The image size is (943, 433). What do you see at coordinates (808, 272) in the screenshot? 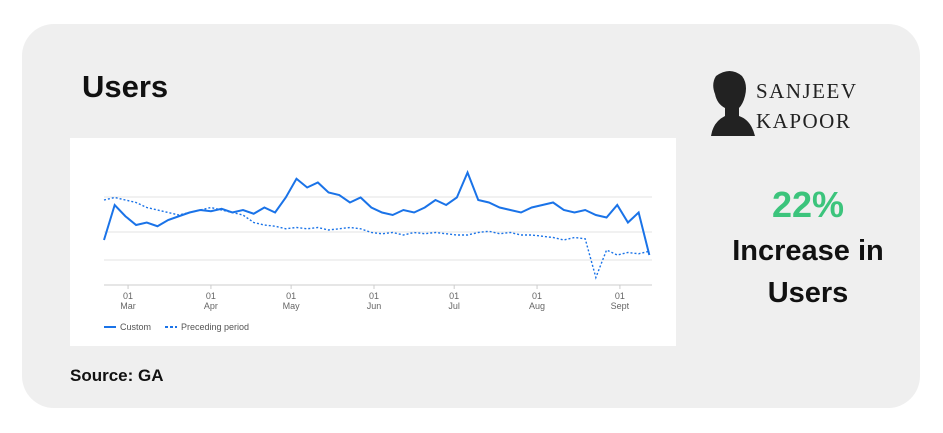
I see `stat-caption: Increase in Users` at bounding box center [808, 272].